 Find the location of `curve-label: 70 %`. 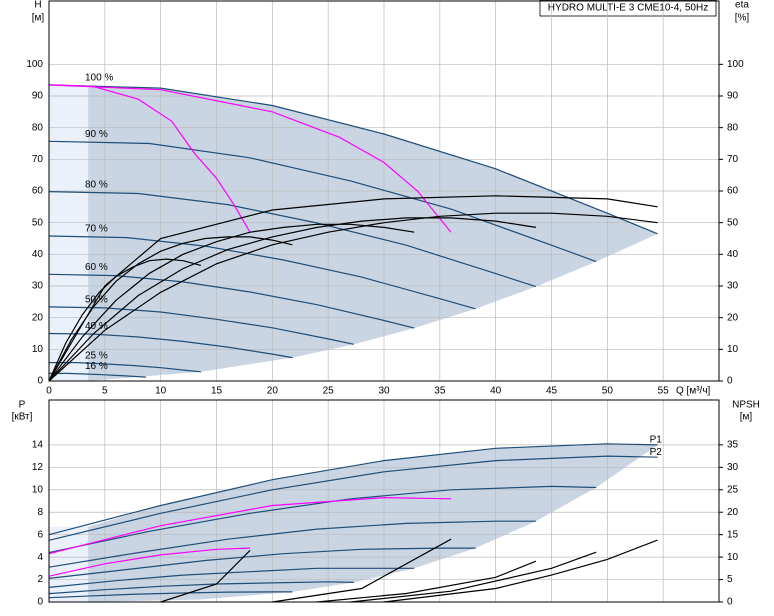

curve-label: 70 % is located at coordinates (96, 229).